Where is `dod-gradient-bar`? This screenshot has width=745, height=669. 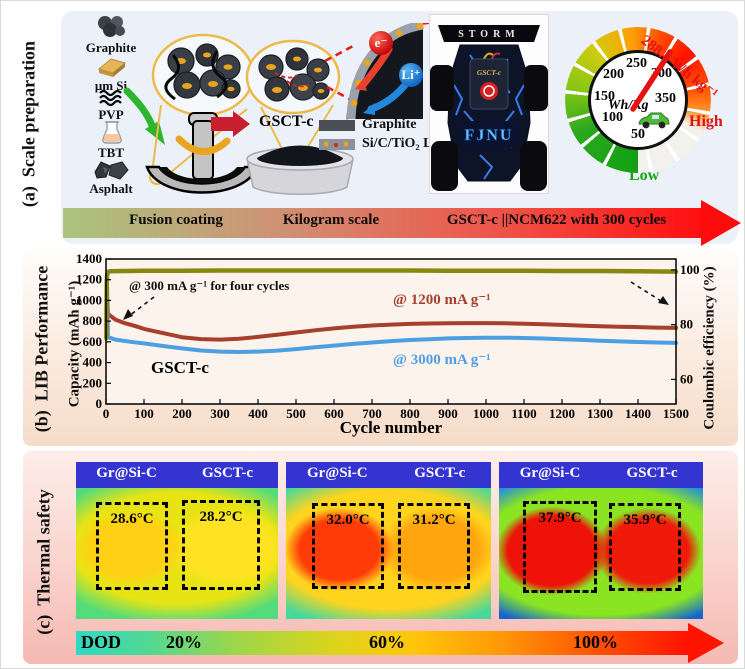
dod-gradient-bar is located at coordinates (382, 643).